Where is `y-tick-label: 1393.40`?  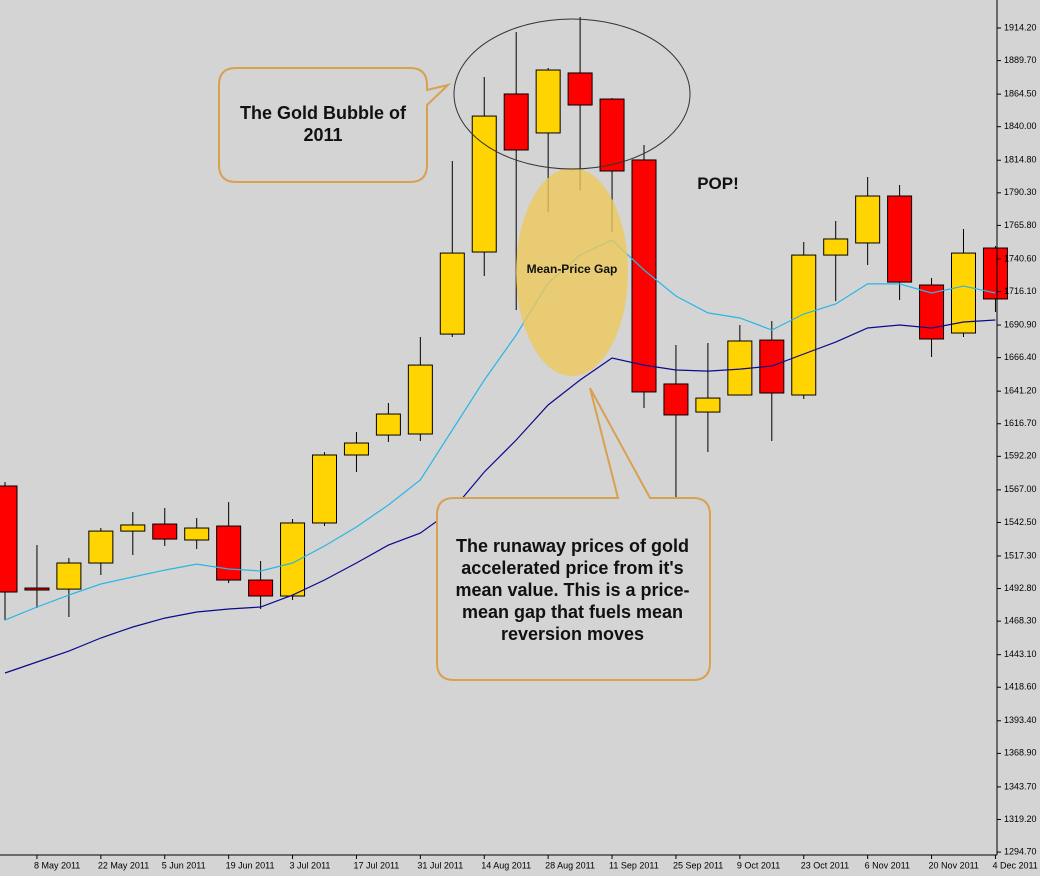 y-tick-label: 1393.40 is located at coordinates (1020, 720).